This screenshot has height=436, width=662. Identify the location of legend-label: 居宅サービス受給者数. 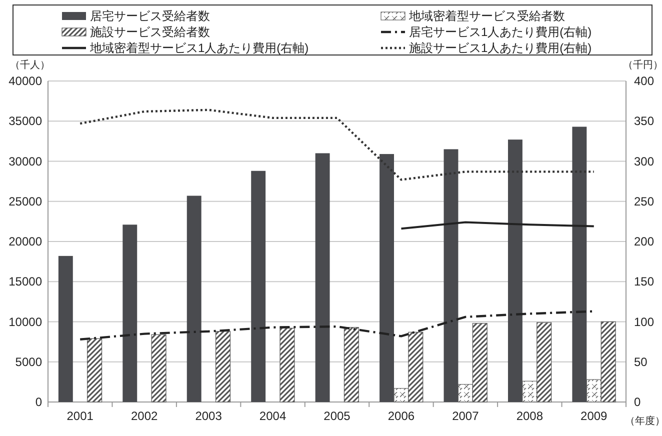
(150, 16).